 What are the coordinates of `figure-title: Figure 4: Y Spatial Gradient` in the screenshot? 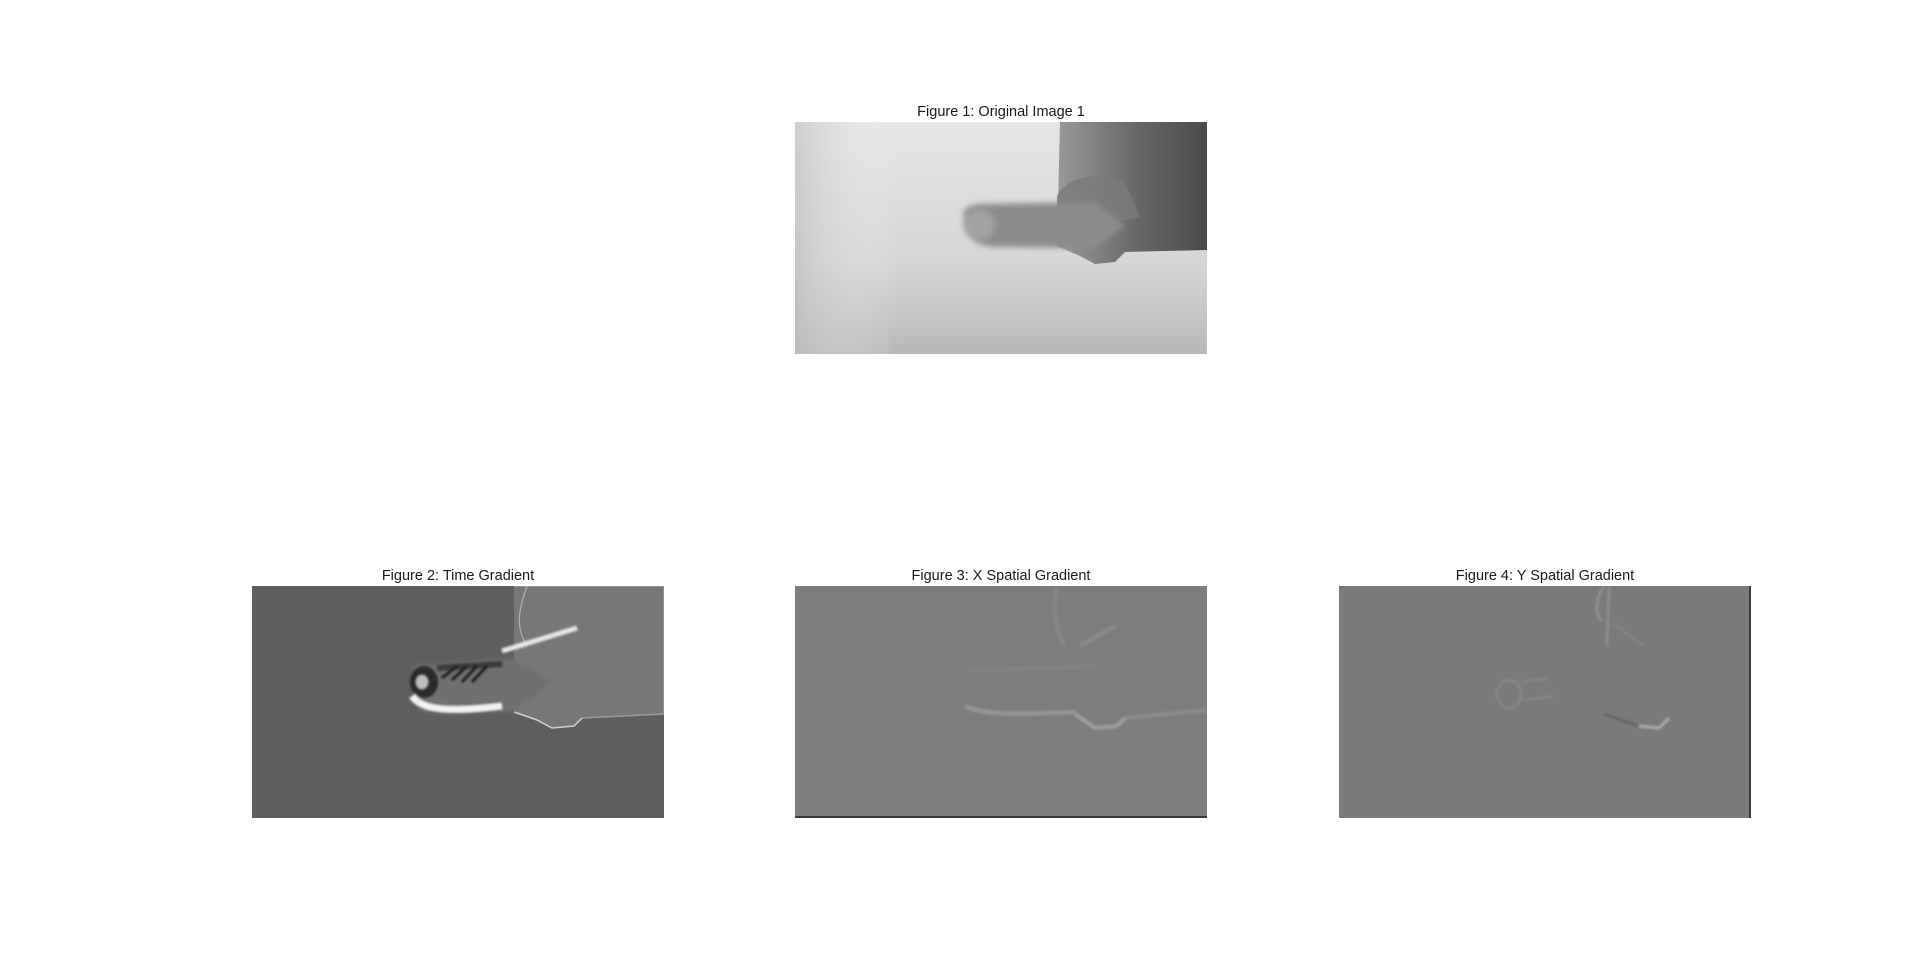 It's located at (1545, 576).